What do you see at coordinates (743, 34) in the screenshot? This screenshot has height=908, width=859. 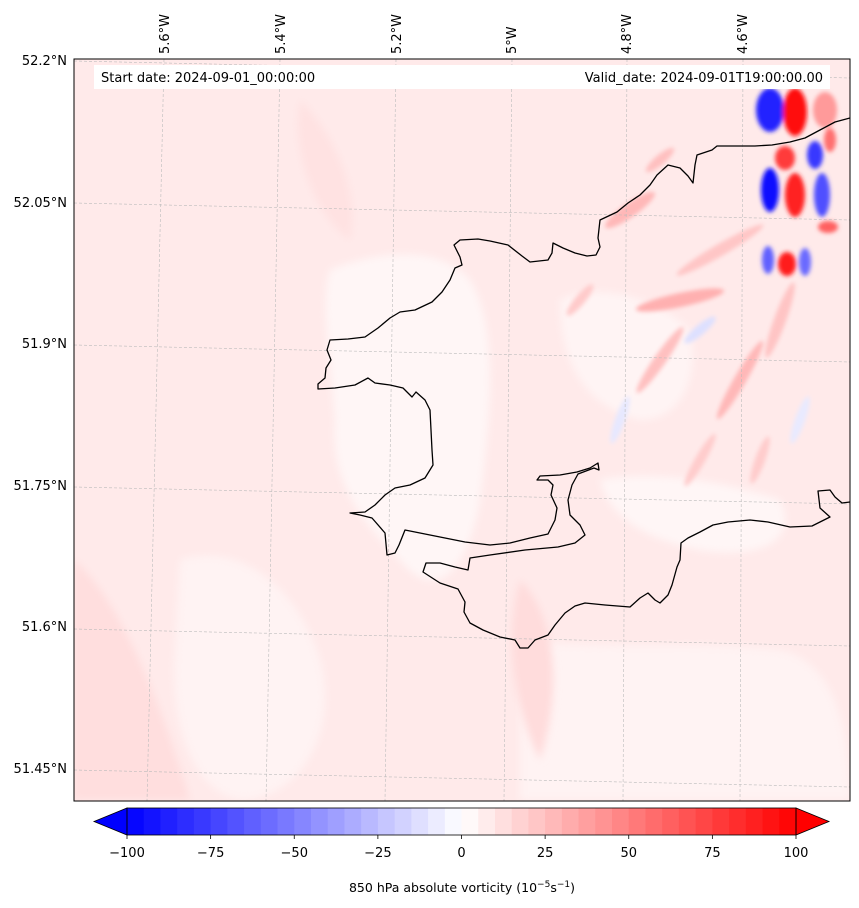 I see `lon-tick-label: 4.6°W` at bounding box center [743, 34].